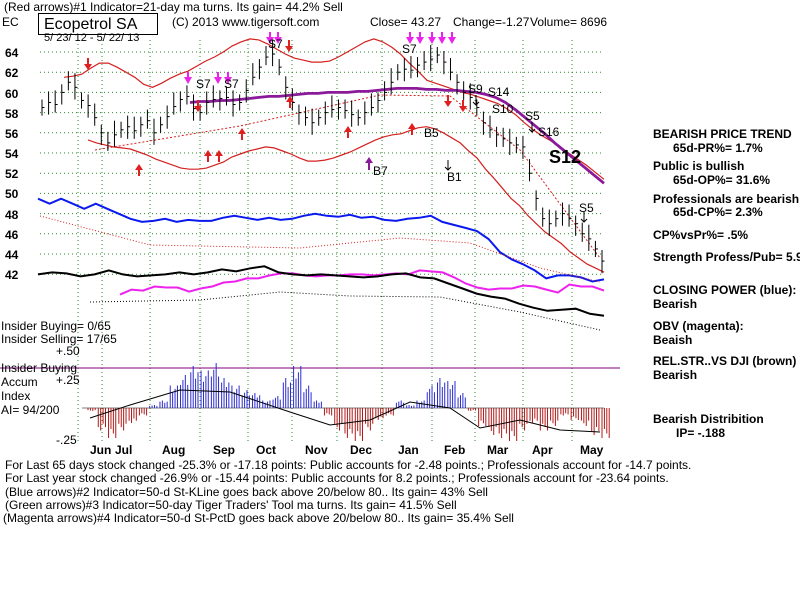  Describe the element at coordinates (726, 199) in the screenshot. I see `pros-text: Professionals are bearish` at that location.